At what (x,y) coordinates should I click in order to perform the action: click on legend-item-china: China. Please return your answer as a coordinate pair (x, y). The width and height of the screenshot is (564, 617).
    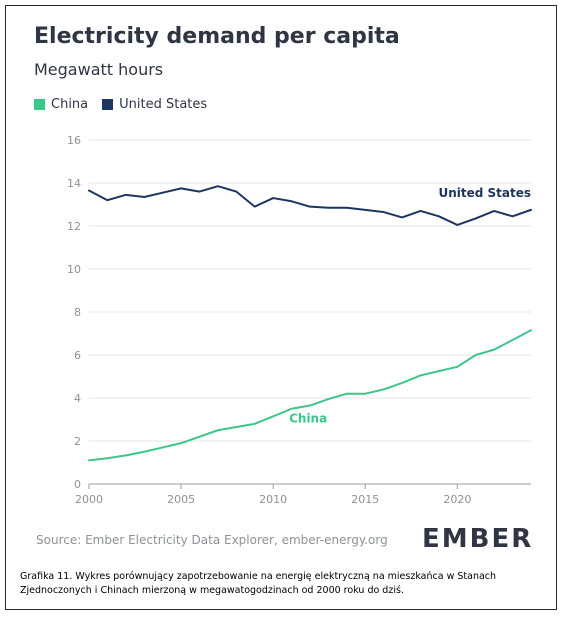
    Looking at the image, I should click on (61, 104).